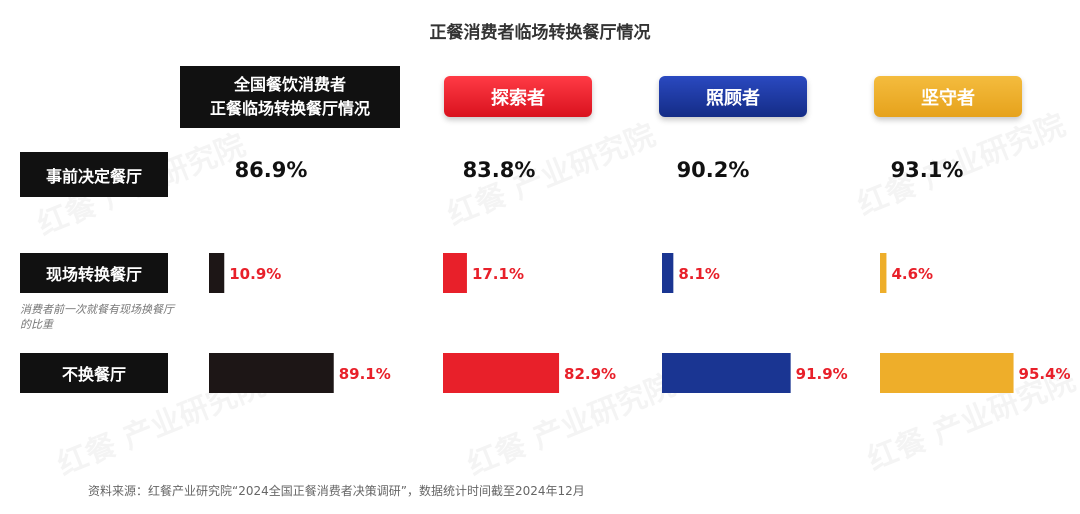 This screenshot has width=1080, height=514. Describe the element at coordinates (733, 96) in the screenshot. I see `segment-header-caretaker: 照顾者` at that location.